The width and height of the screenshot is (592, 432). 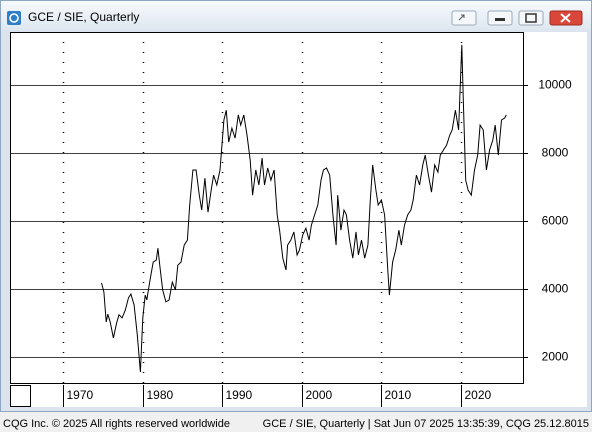 I want to click on restore-button, so click(x=531, y=18).